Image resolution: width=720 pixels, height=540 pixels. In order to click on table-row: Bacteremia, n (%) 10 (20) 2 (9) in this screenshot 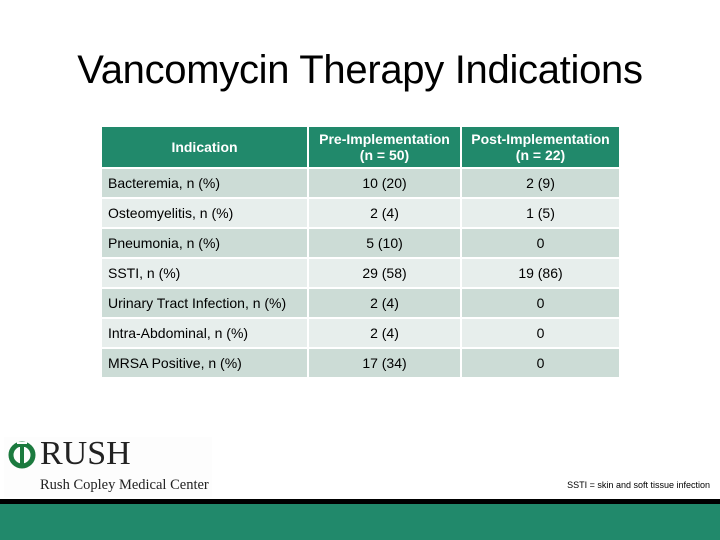, I will do `click(360, 183)`.